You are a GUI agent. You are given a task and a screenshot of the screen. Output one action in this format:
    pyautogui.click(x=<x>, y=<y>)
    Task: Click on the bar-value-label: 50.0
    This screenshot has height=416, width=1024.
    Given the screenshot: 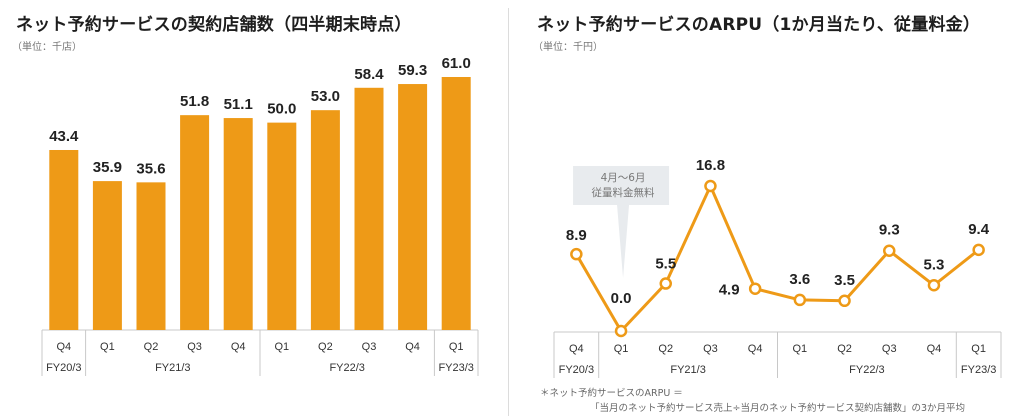 What is the action you would take?
    pyautogui.click(x=281, y=109)
    